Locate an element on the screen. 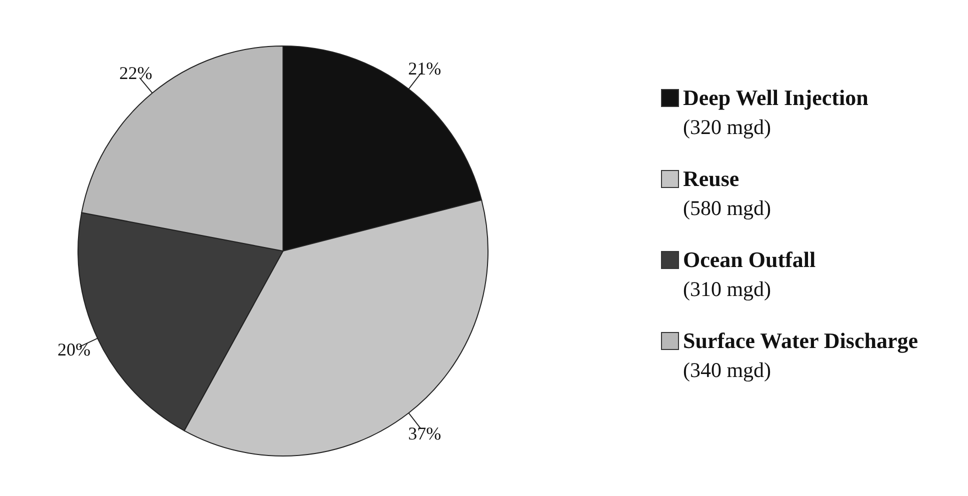 Image resolution: width=968 pixels, height=496 pixels. data-label: 21% is located at coordinates (425, 68).